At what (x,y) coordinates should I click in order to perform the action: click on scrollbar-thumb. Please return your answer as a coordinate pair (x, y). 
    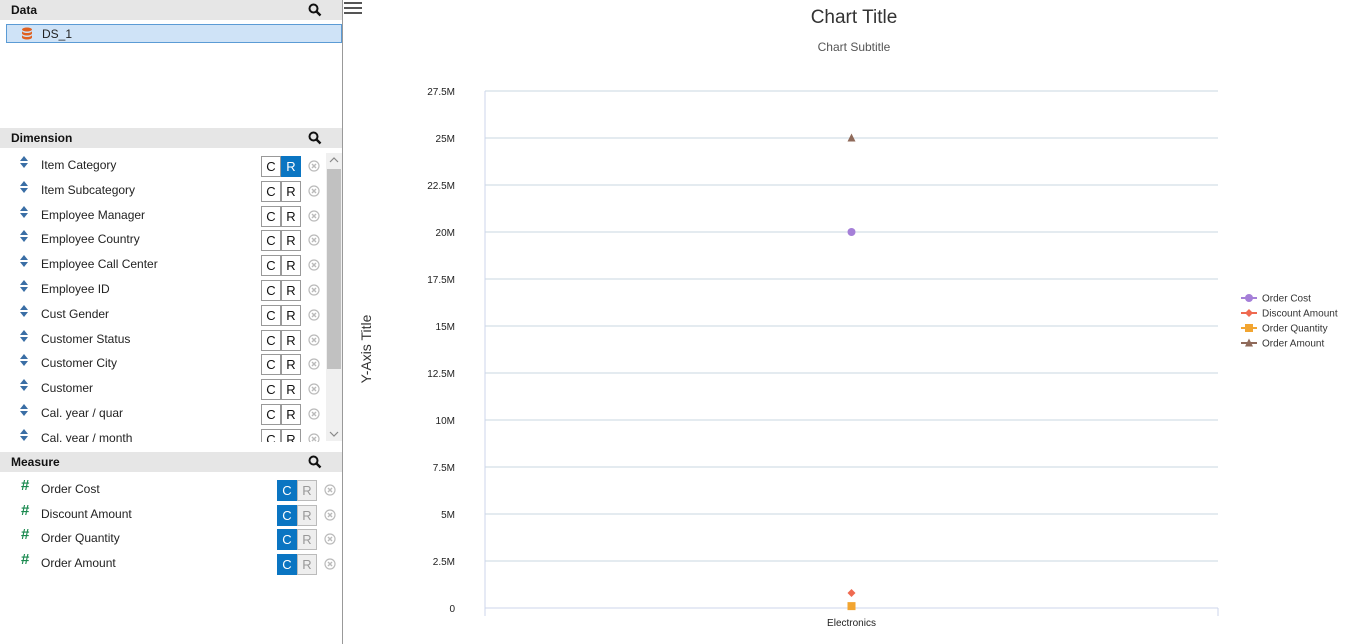
    Looking at the image, I should click on (334, 269).